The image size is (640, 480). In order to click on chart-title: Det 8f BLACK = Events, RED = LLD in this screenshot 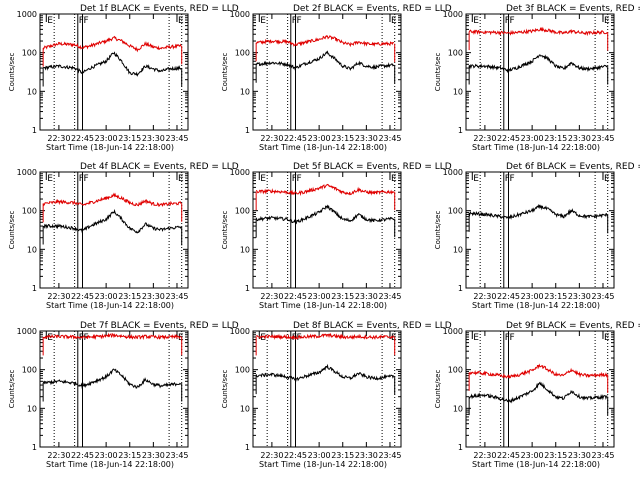, I will do `click(372, 326)`.